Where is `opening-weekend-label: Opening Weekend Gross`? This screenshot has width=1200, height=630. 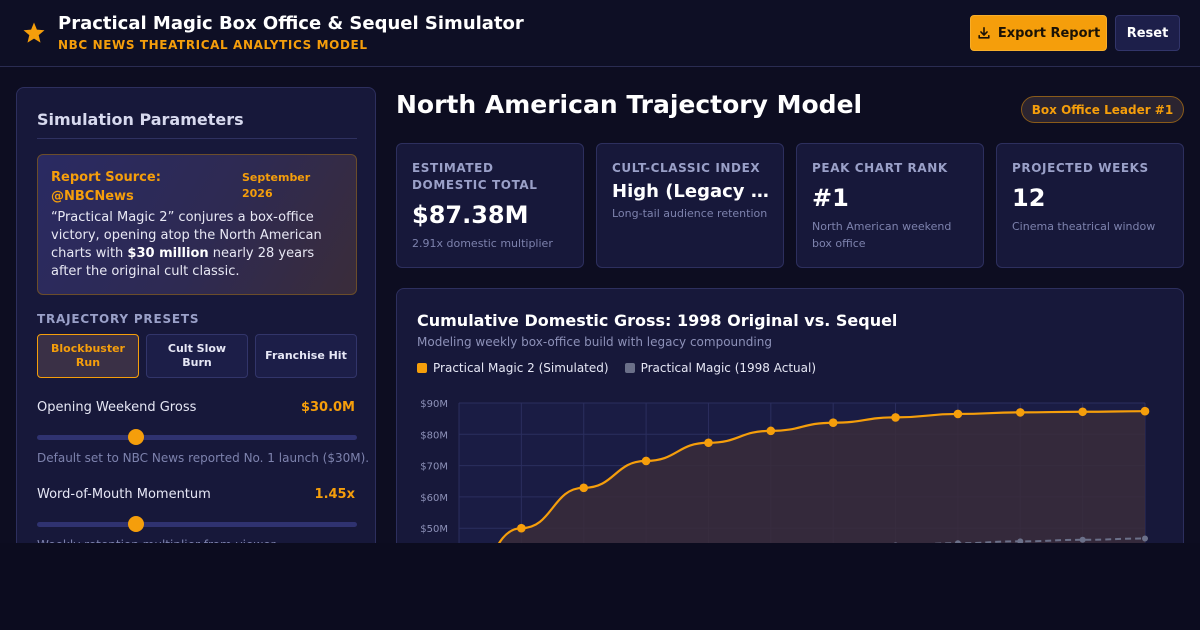 opening-weekend-label: Opening Weekend Gross is located at coordinates (117, 407).